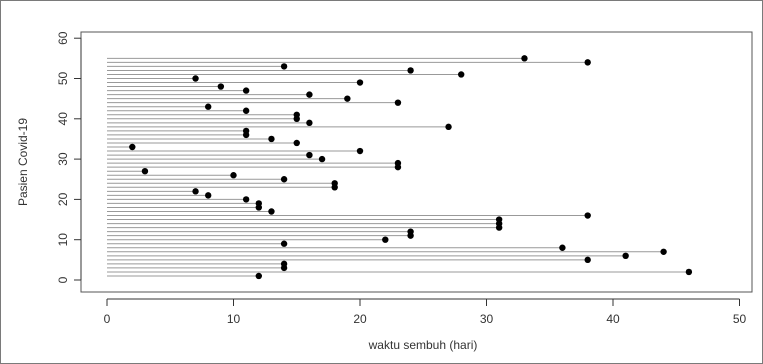 The height and width of the screenshot is (364, 763). I want to click on y-tick-label: 60, so click(63, 38).